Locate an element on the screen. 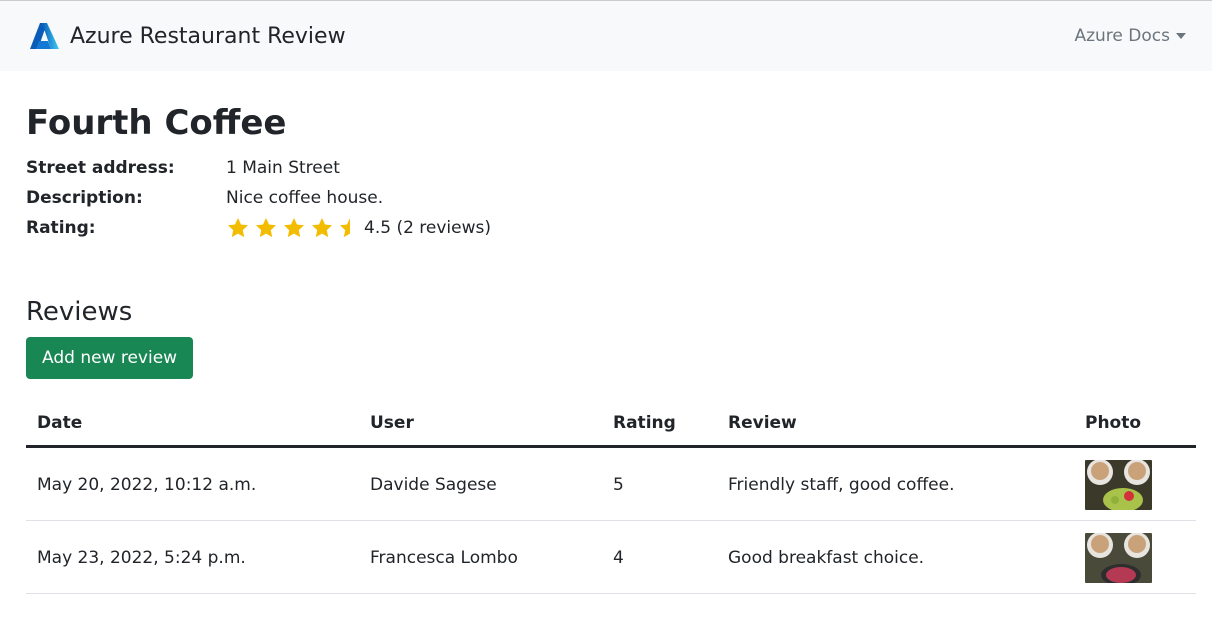 This screenshot has width=1212, height=637. add-review-button: Add new review is located at coordinates (110, 358).